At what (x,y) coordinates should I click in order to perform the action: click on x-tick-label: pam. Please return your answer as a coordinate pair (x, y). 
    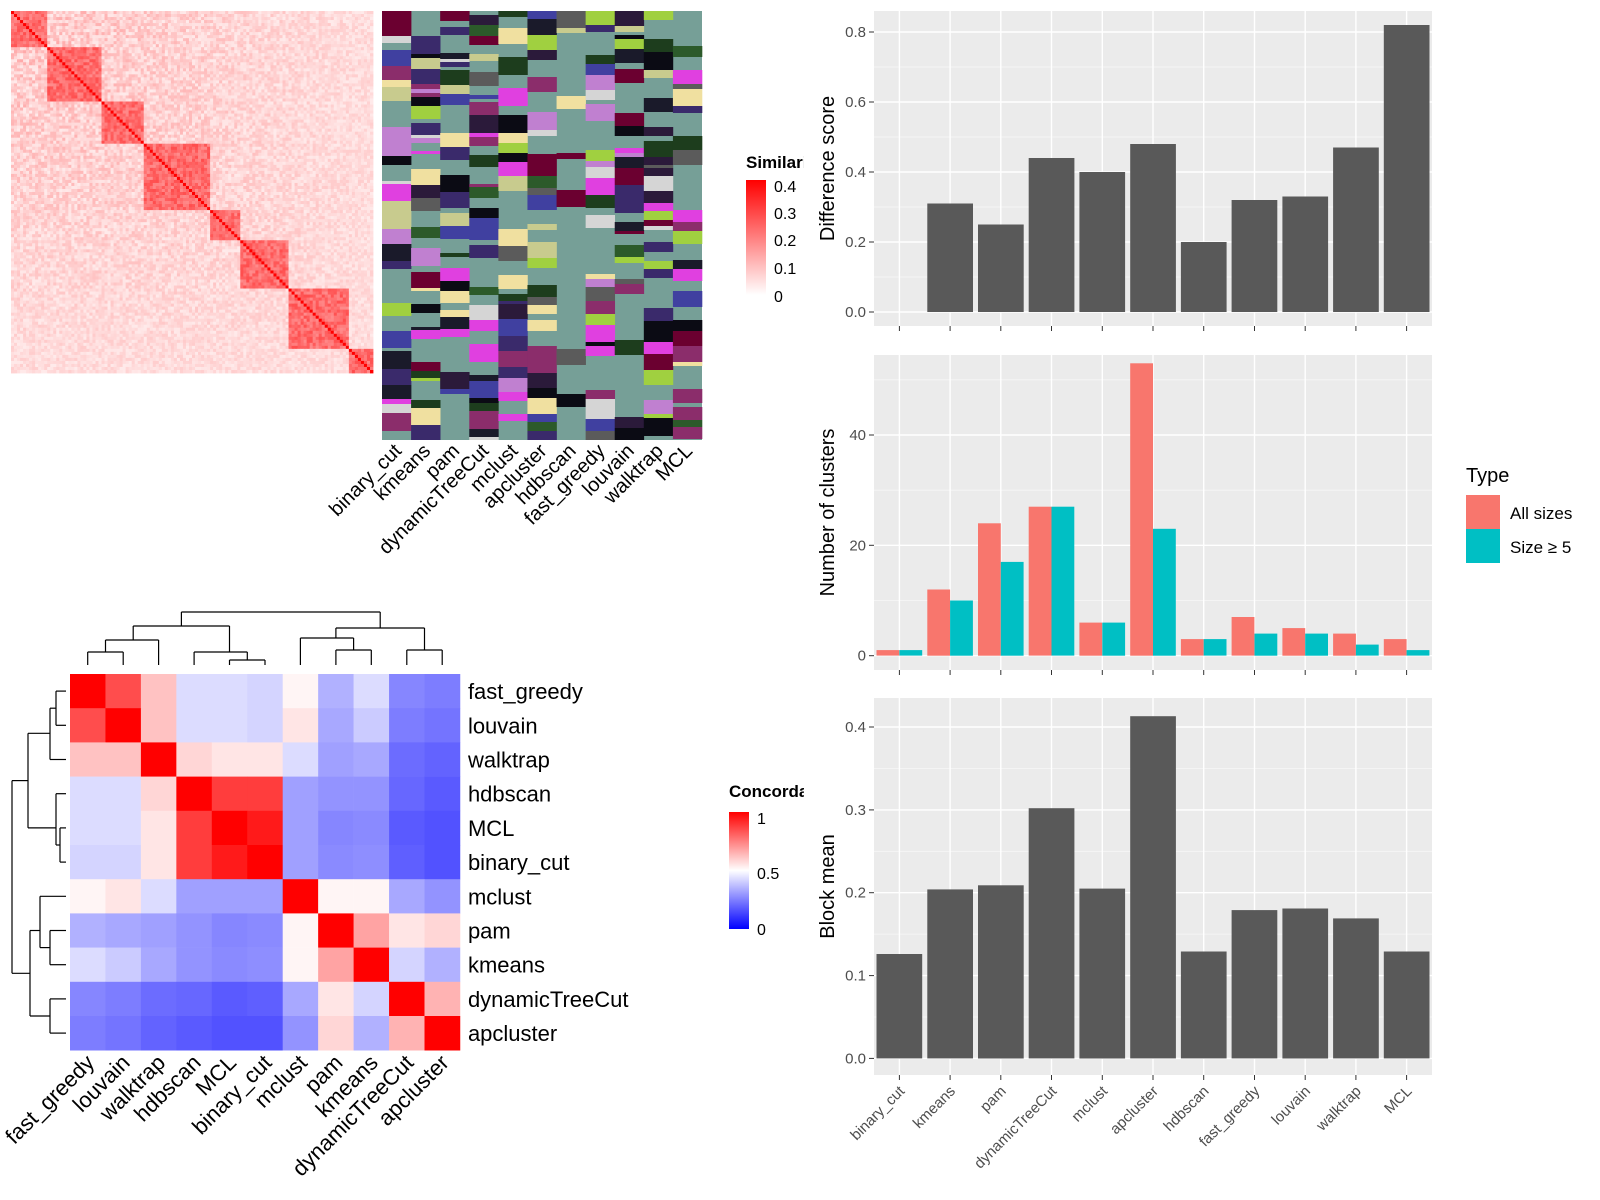
    Looking at the image, I should click on (993, 1099).